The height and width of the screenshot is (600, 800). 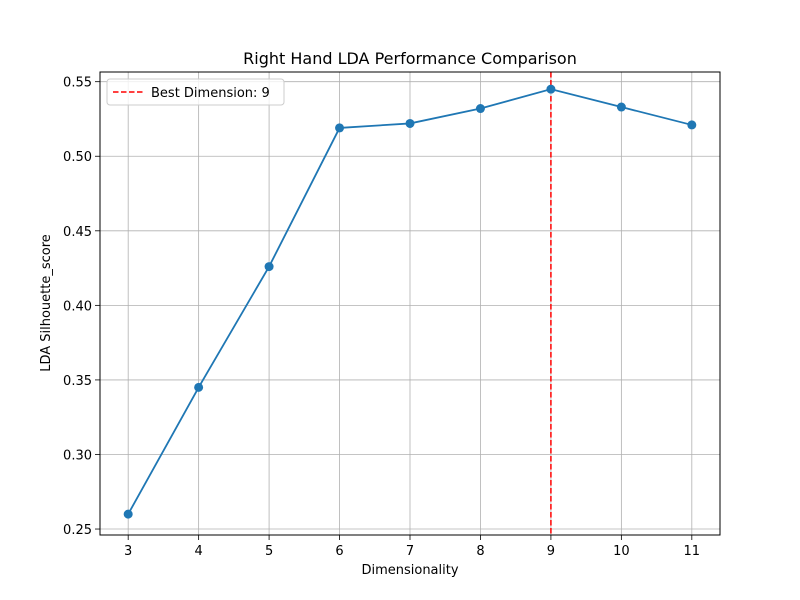 I want to click on y-tick-label: 0.55, so click(x=77, y=83).